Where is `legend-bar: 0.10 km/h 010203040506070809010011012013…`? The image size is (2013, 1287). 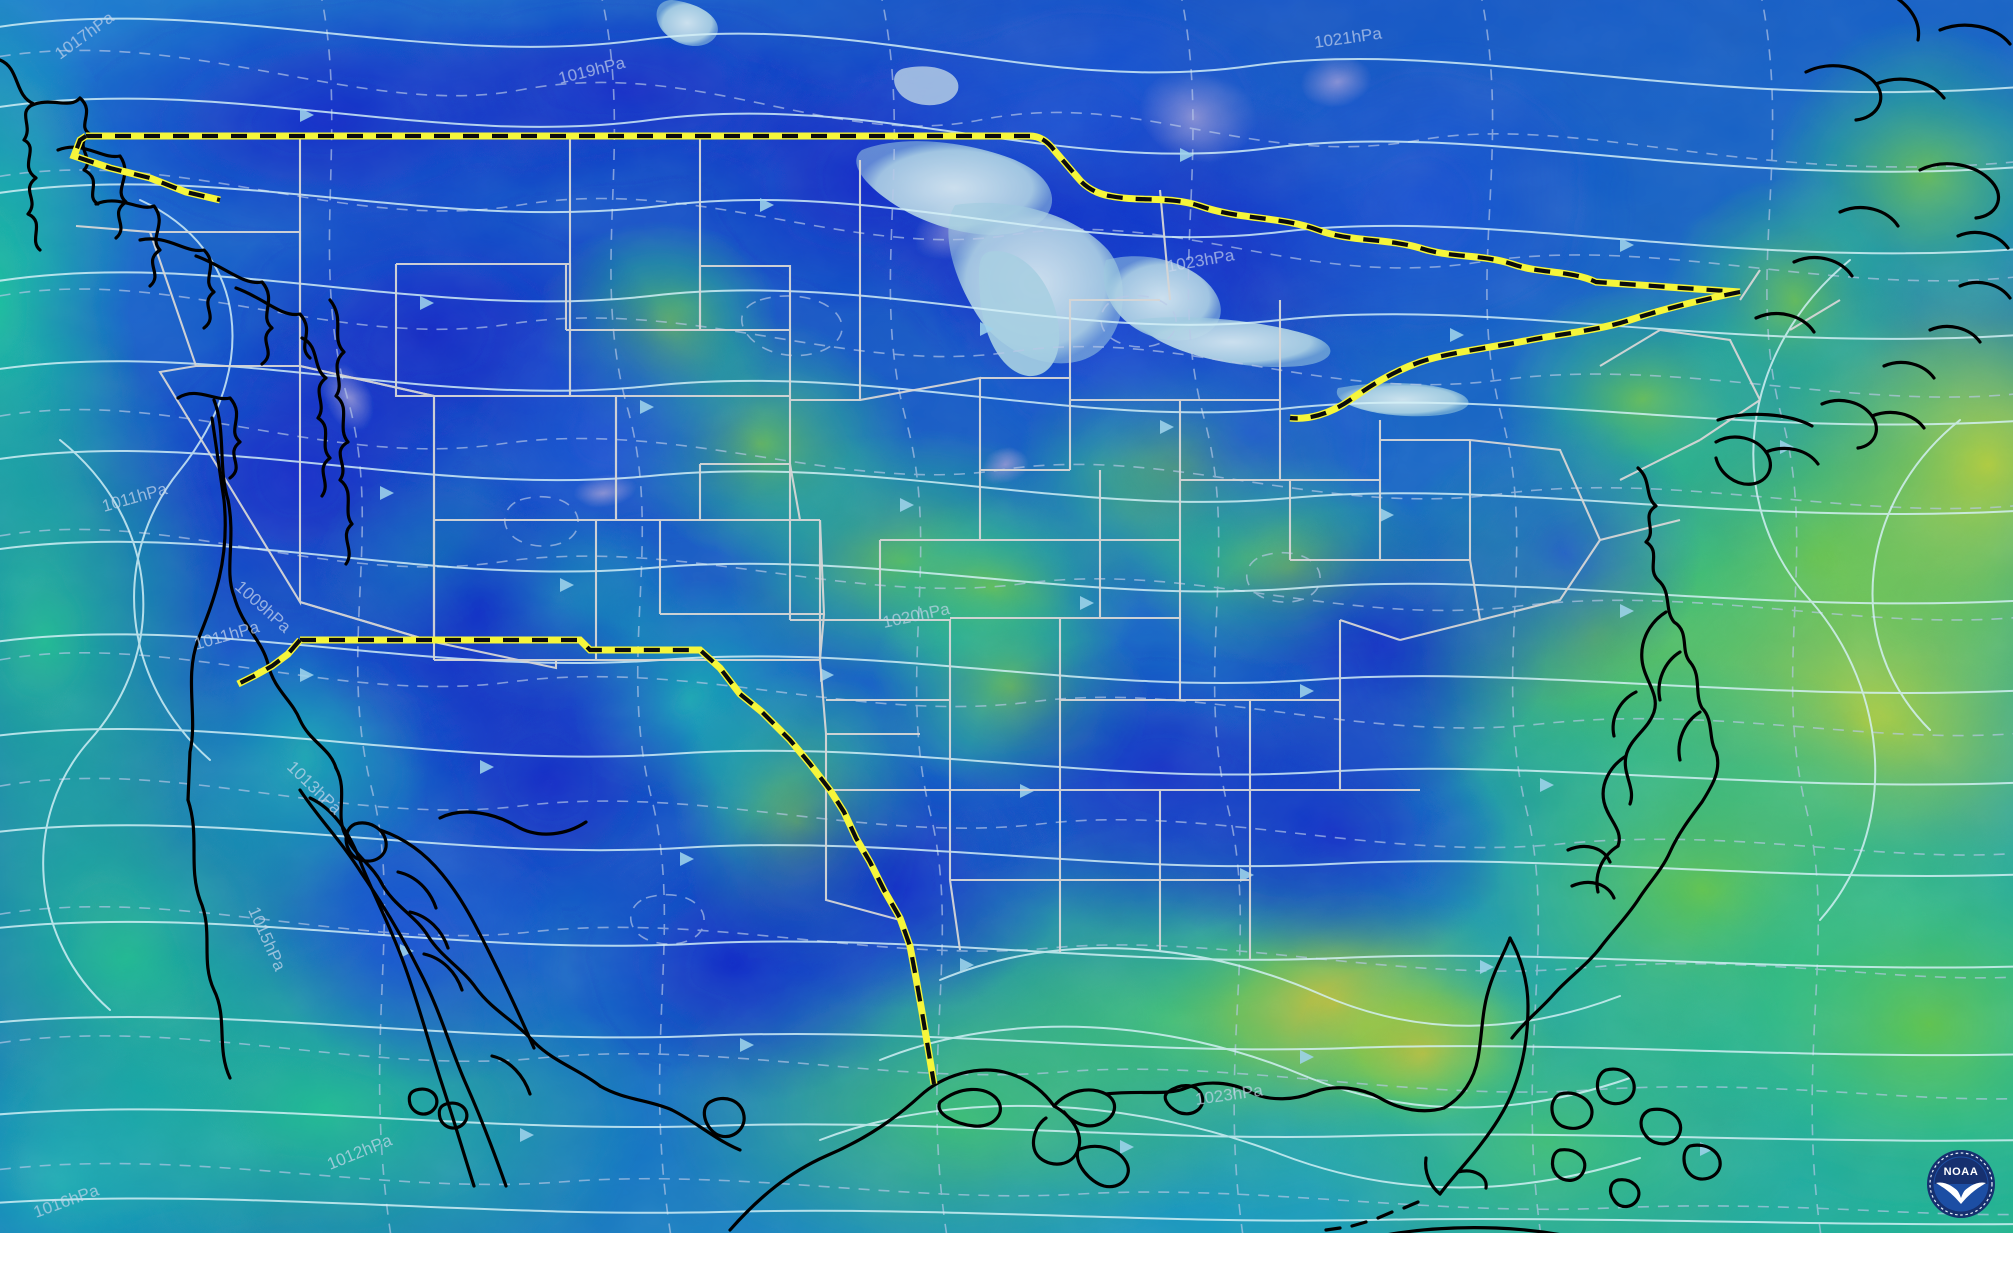
legend-bar: 0.10 km/h 010203040506070809010011012013… is located at coordinates (1006, 1260).